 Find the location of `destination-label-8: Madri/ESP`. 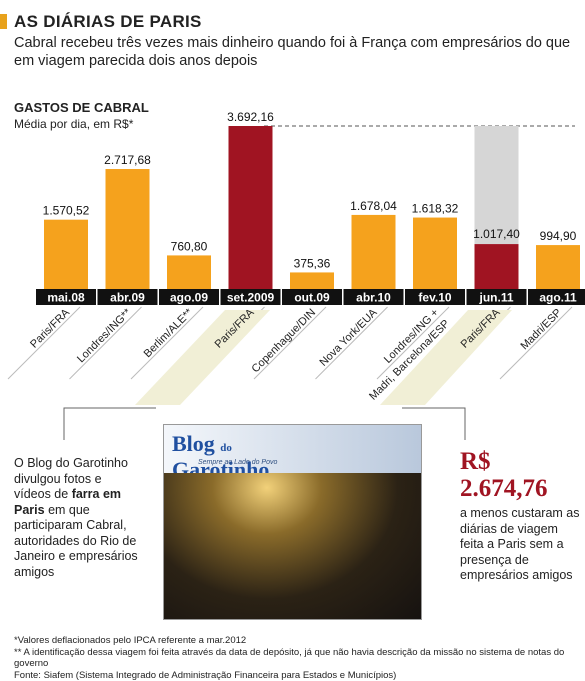

destination-label-8: Madri/ESP is located at coordinates (541, 330).